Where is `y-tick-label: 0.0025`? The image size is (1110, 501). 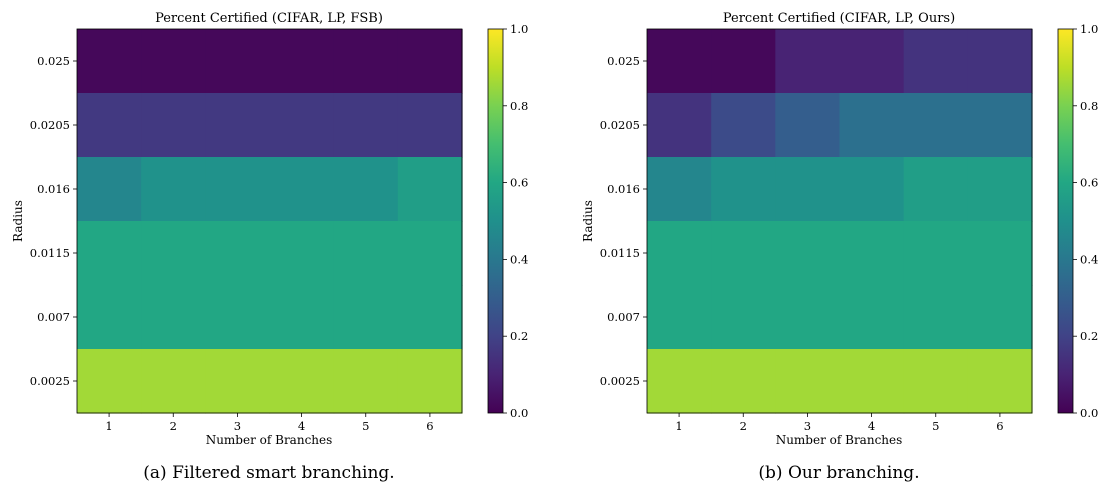
y-tick-label: 0.0025 is located at coordinates (620, 381).